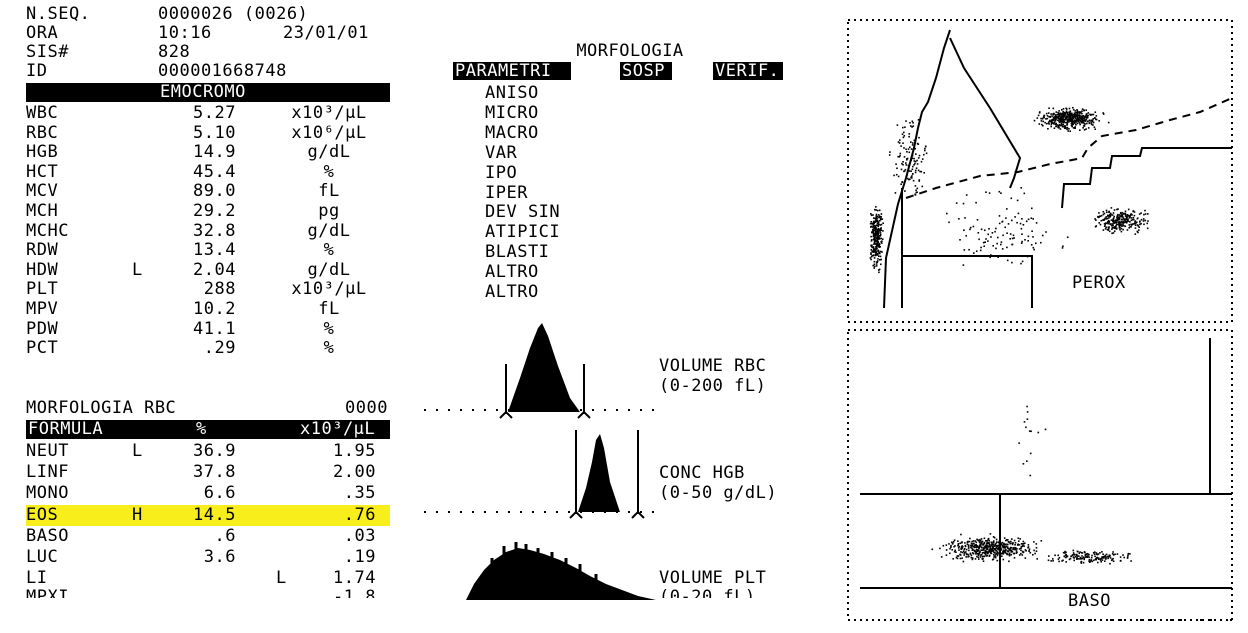 Image resolution: width=1248 pixels, height=633 pixels. Describe the element at coordinates (1046, 463) in the screenshot. I see `baso-gates` at that location.